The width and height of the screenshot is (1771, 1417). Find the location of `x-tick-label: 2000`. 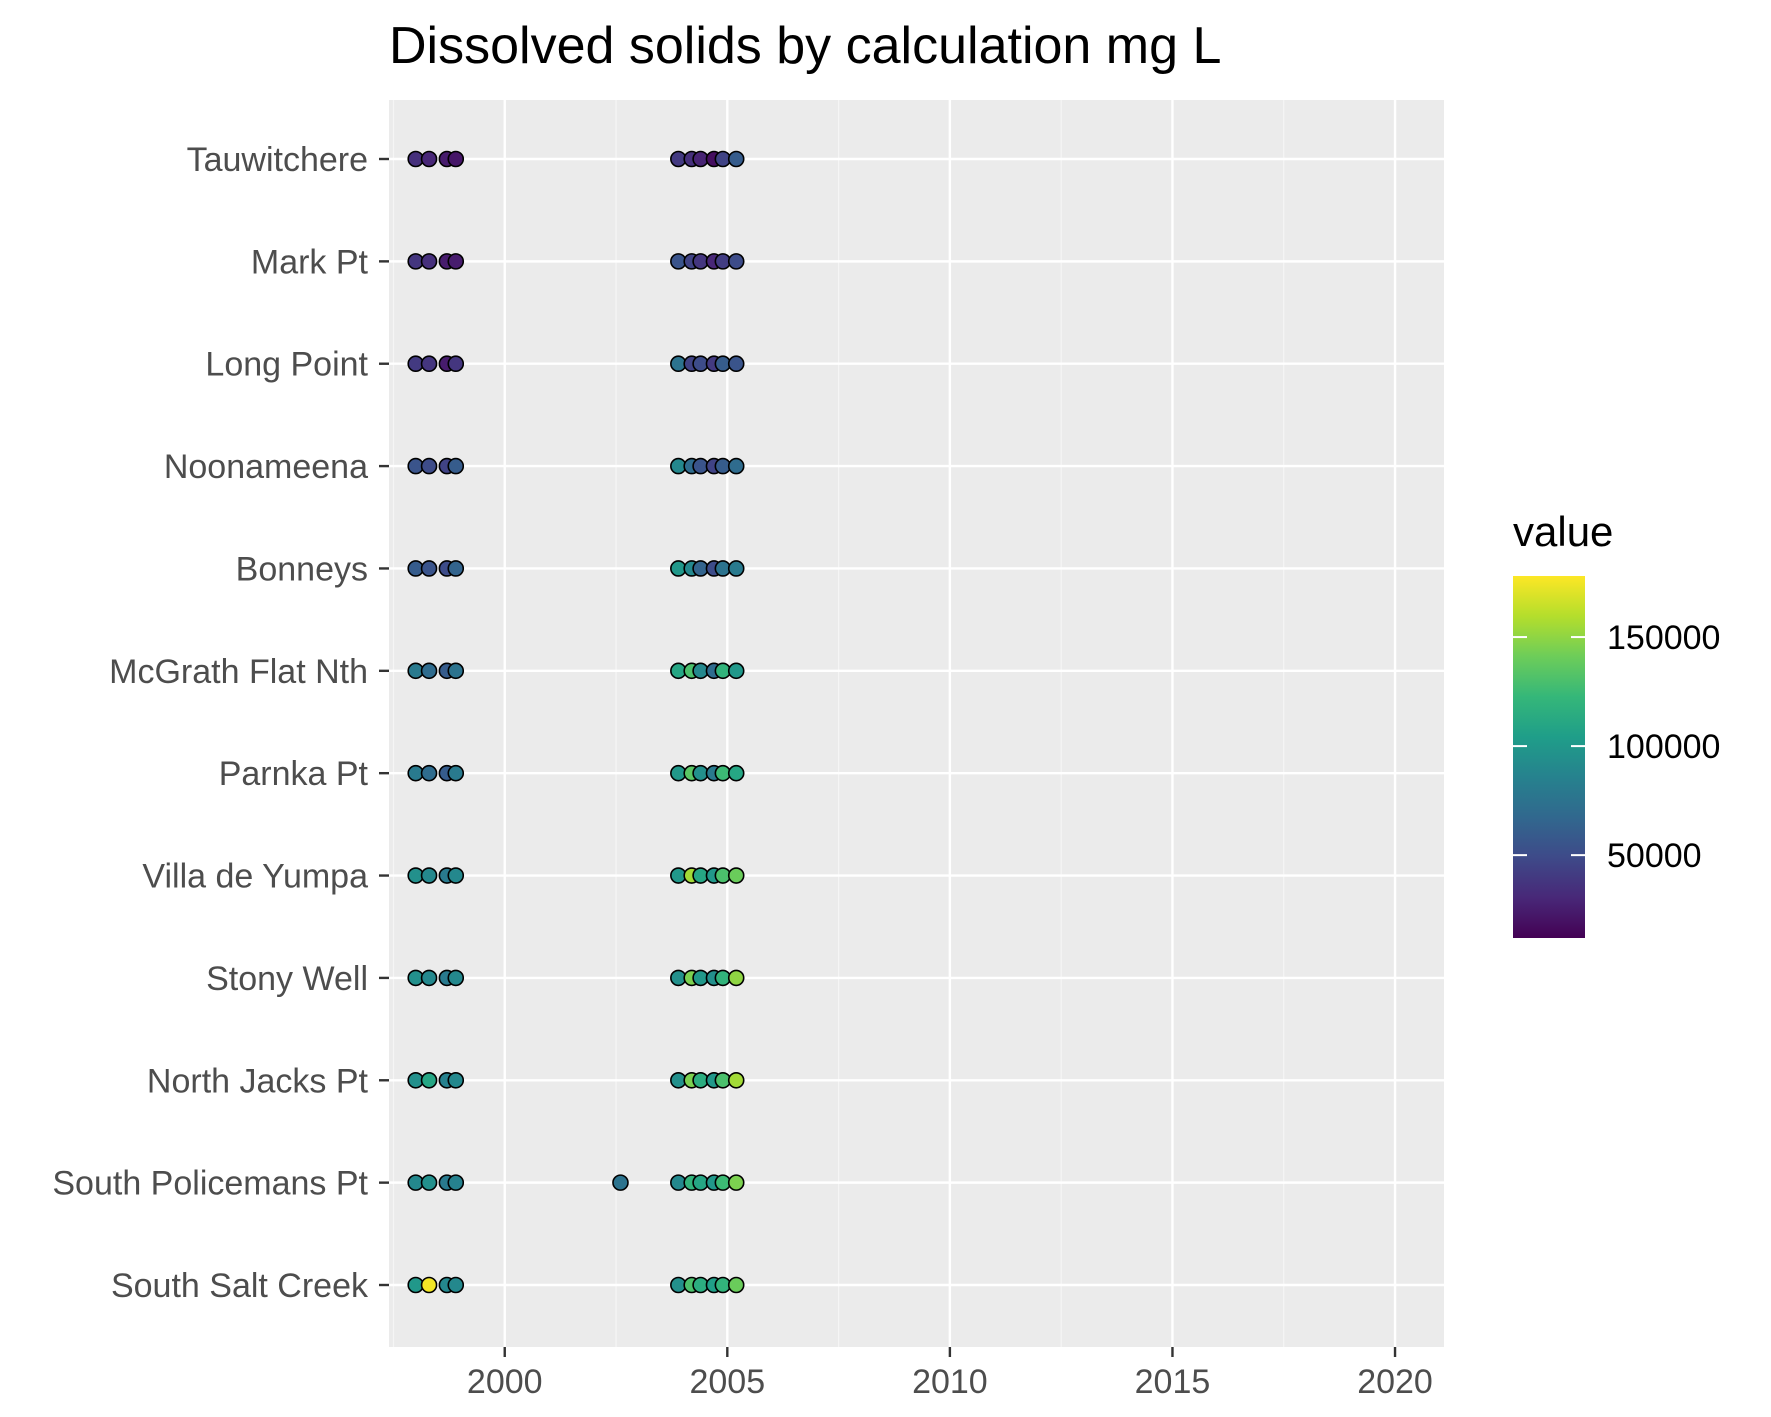

x-tick-label: 2000 is located at coordinates (505, 1382).